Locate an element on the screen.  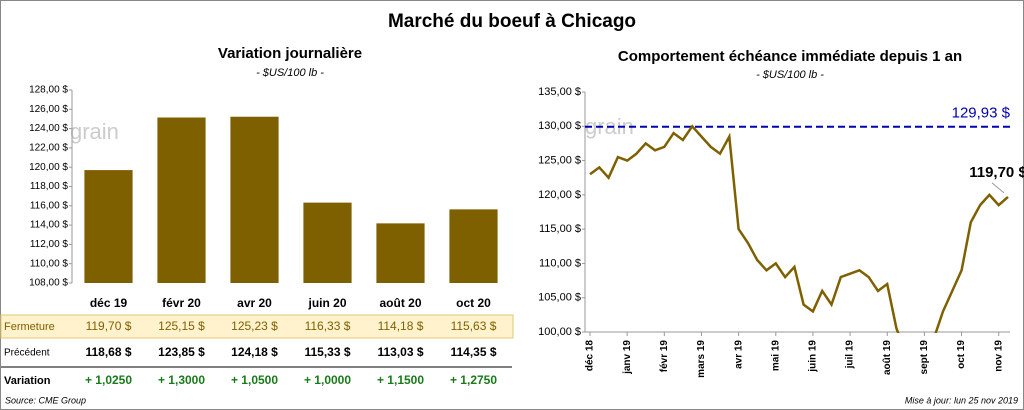
x-tick-label: janv 19 is located at coordinates (627, 357).